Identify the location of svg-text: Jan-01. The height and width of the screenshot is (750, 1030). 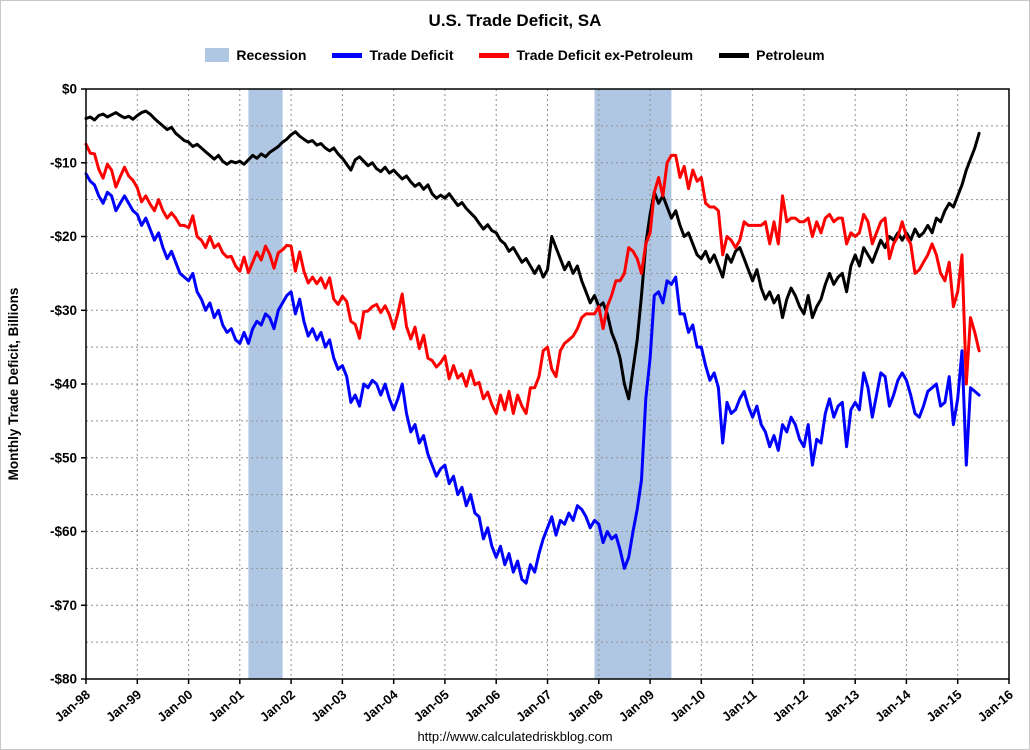
(226, 706).